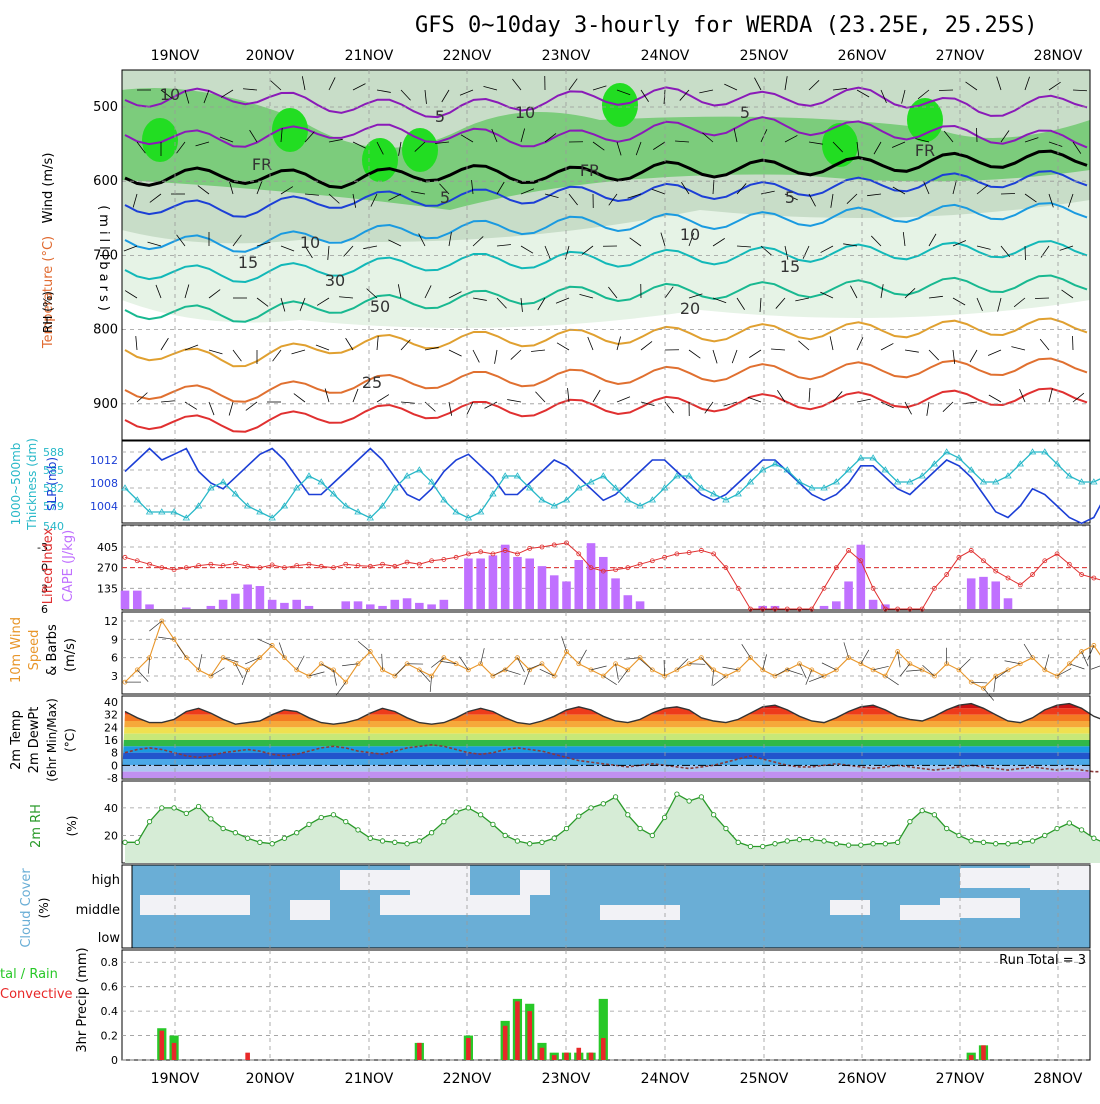  Describe the element at coordinates (790, 197) in the screenshot. I see `contour-label: 5` at that location.